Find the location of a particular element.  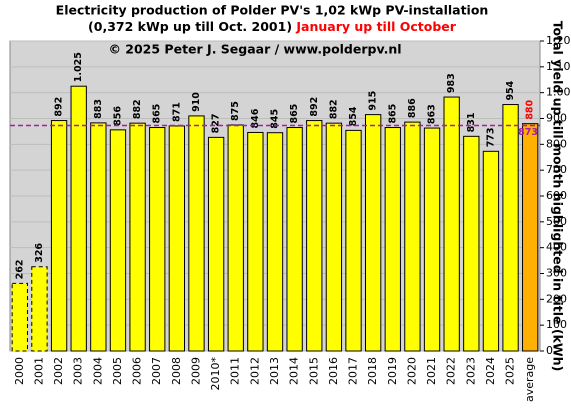

x-tick-label: 2002 is located at coordinates (58, 371).